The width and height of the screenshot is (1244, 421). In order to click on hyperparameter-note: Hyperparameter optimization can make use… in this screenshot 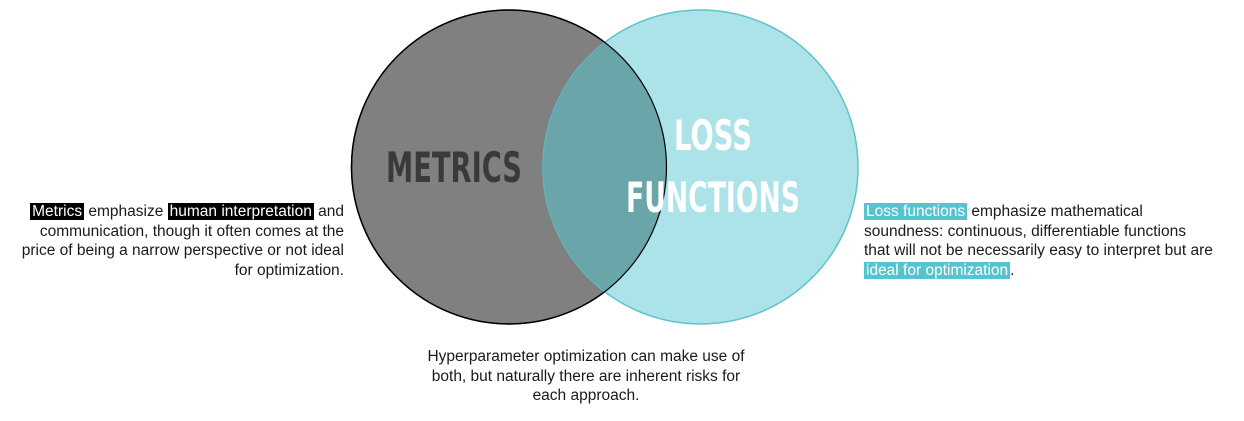, I will do `click(586, 376)`.